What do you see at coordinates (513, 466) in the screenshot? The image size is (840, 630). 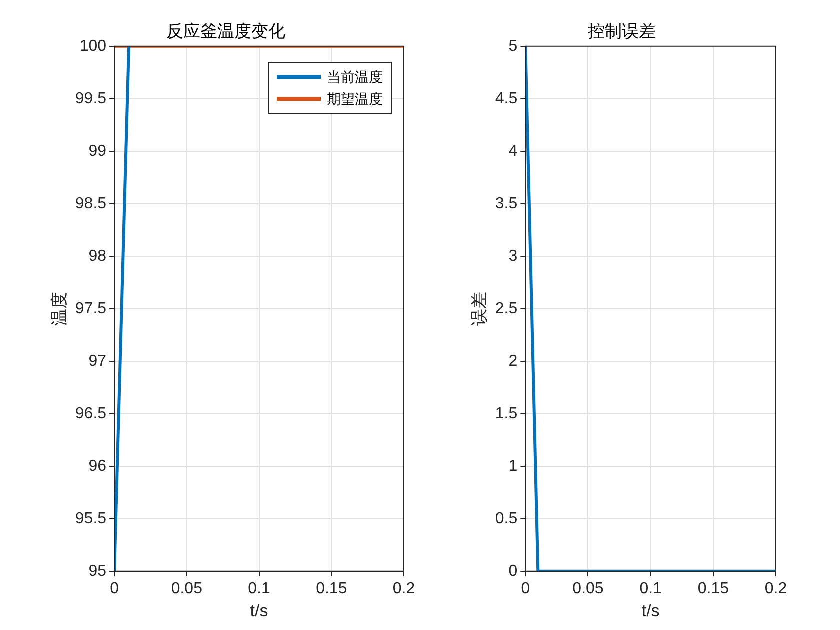 I see `y-tick-label: 1` at bounding box center [513, 466].